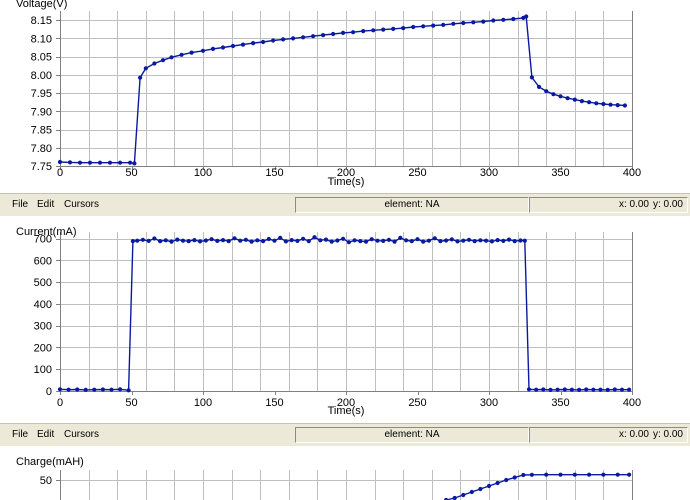  What do you see at coordinates (41, 149) in the screenshot?
I see `y-tick-label: 7.80` at bounding box center [41, 149].